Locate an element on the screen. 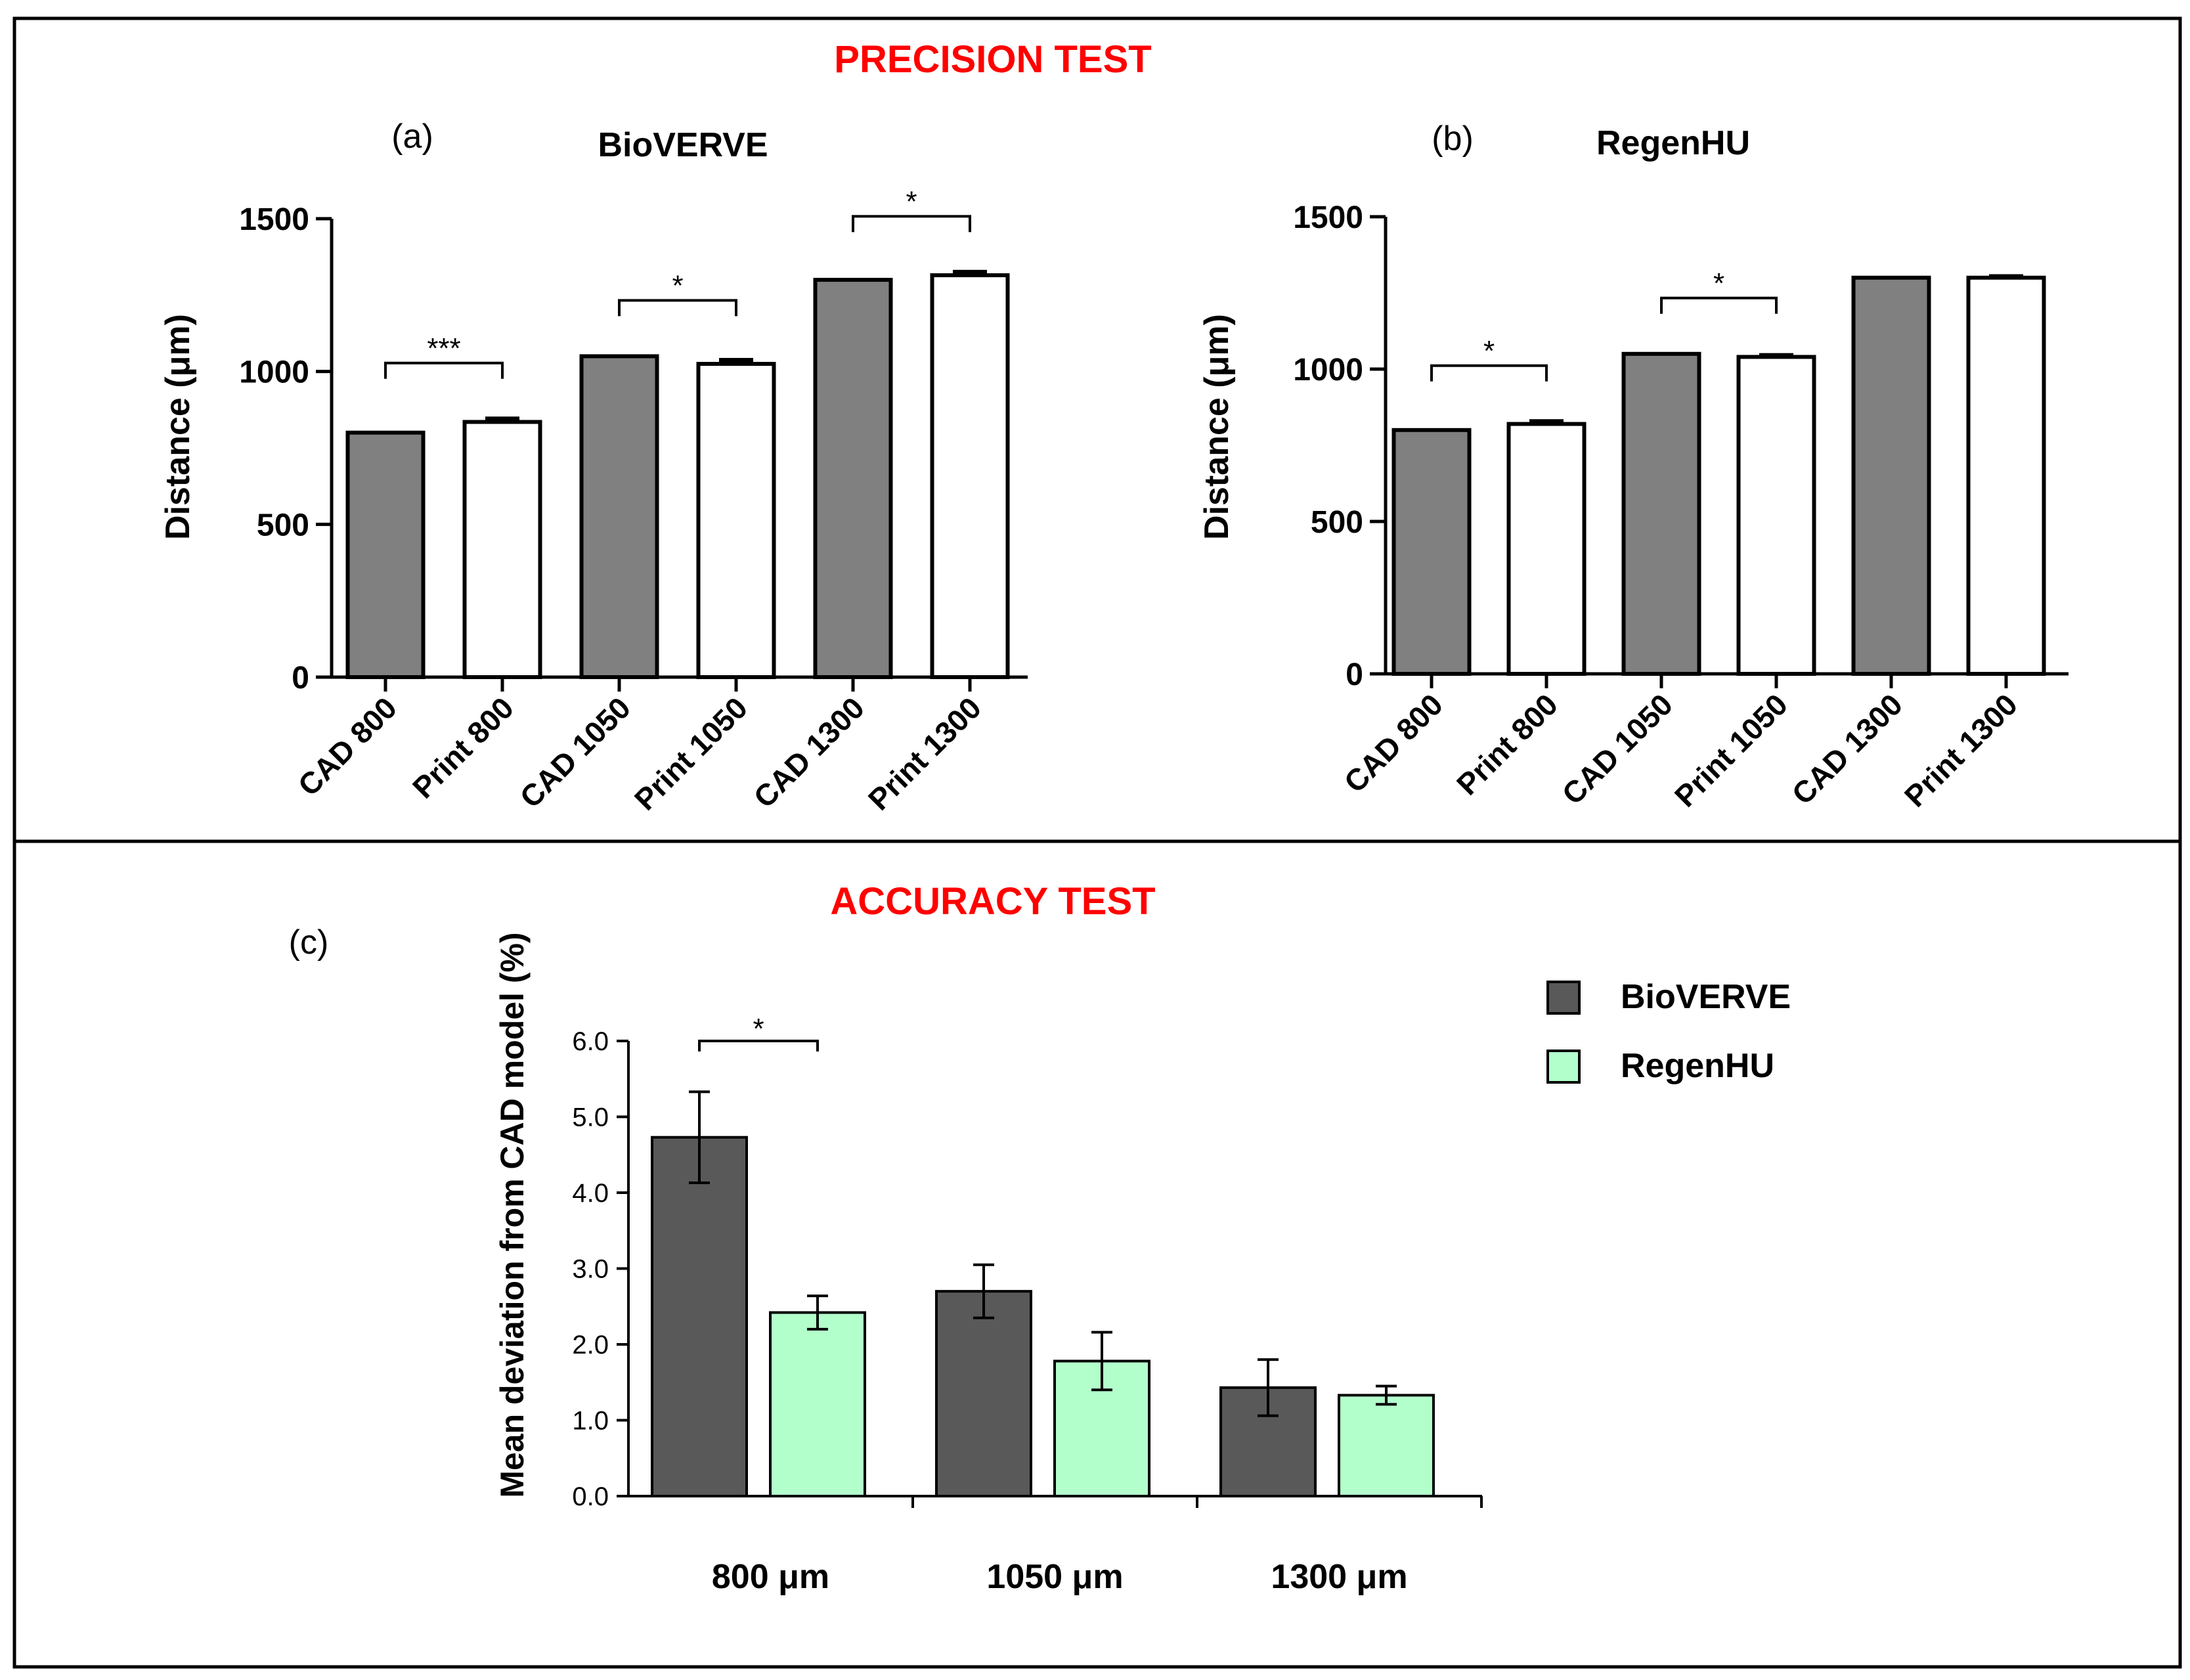 The height and width of the screenshot is (1680, 2190). panel-b-y-tick-label: 500 is located at coordinates (1337, 522).